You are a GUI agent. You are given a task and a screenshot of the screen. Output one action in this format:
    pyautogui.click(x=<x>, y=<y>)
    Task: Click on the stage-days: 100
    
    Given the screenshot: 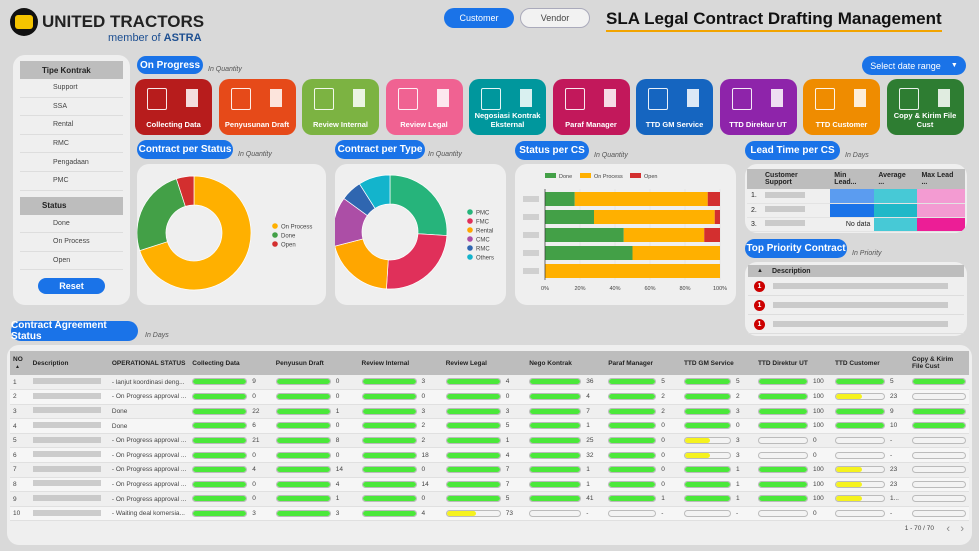 What is the action you would take?
    pyautogui.click(x=818, y=484)
    